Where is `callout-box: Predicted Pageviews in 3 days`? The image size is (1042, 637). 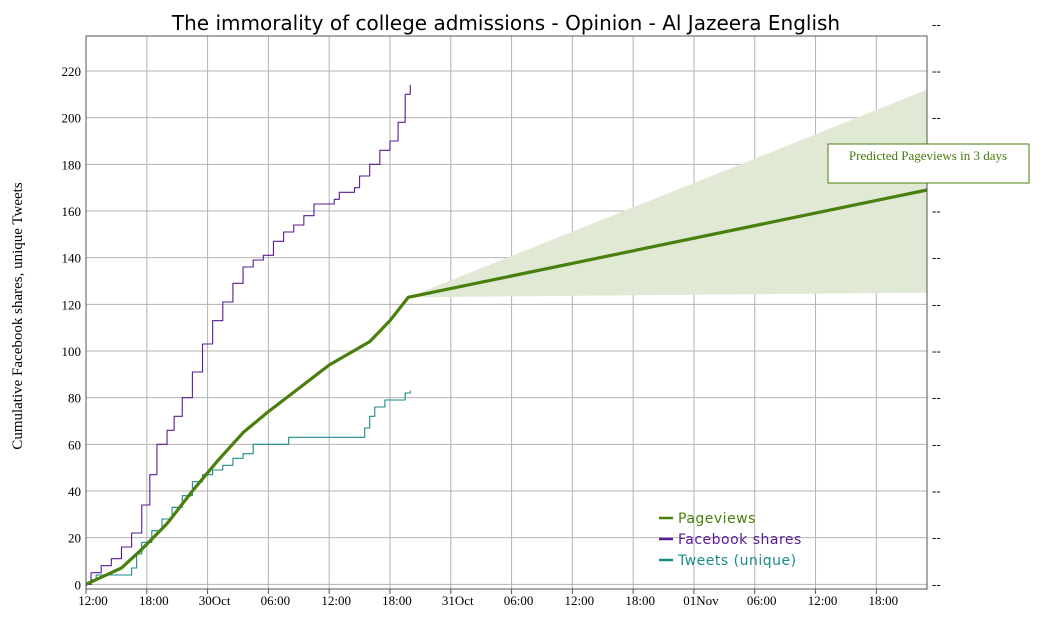 callout-box: Predicted Pageviews in 3 days is located at coordinates (928, 163).